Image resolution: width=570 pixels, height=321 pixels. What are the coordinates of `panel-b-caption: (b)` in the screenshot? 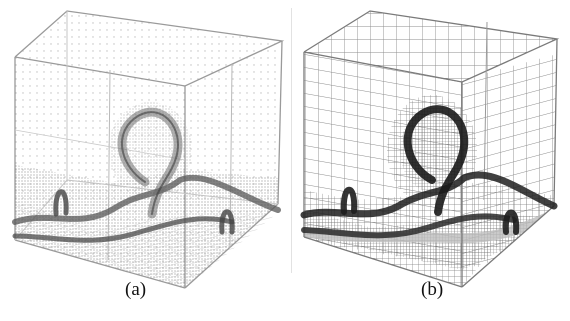 It's located at (432, 289).